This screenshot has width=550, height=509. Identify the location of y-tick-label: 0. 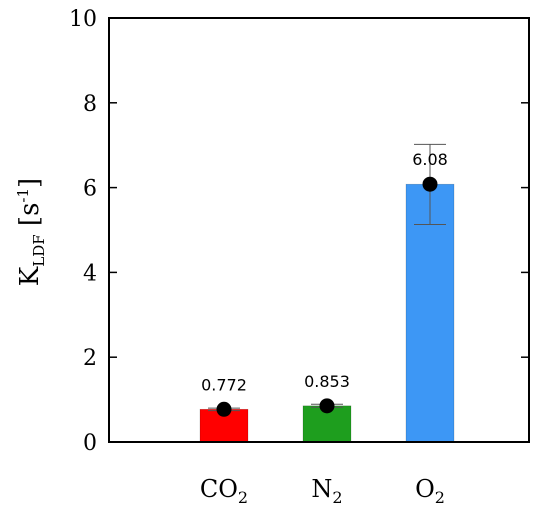
(90, 443).